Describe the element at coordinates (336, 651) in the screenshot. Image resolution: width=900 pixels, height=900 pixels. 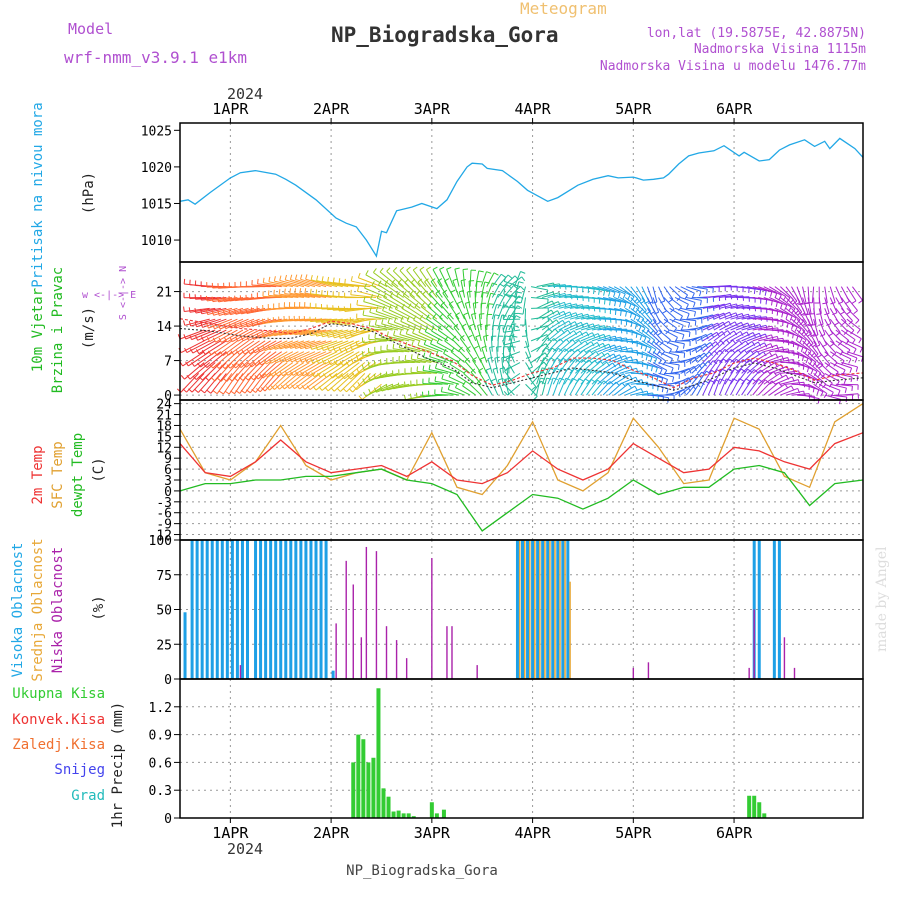
I see `low-cloud-bar` at that location.